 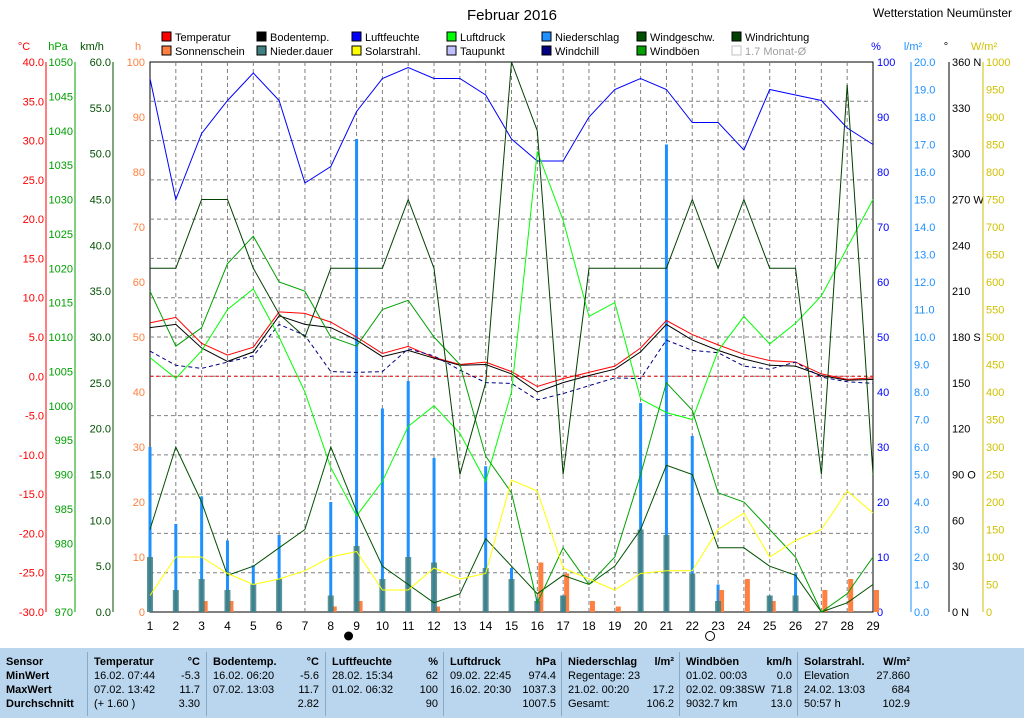 I want to click on hpa-tick-label: 1045, so click(x=61, y=97).